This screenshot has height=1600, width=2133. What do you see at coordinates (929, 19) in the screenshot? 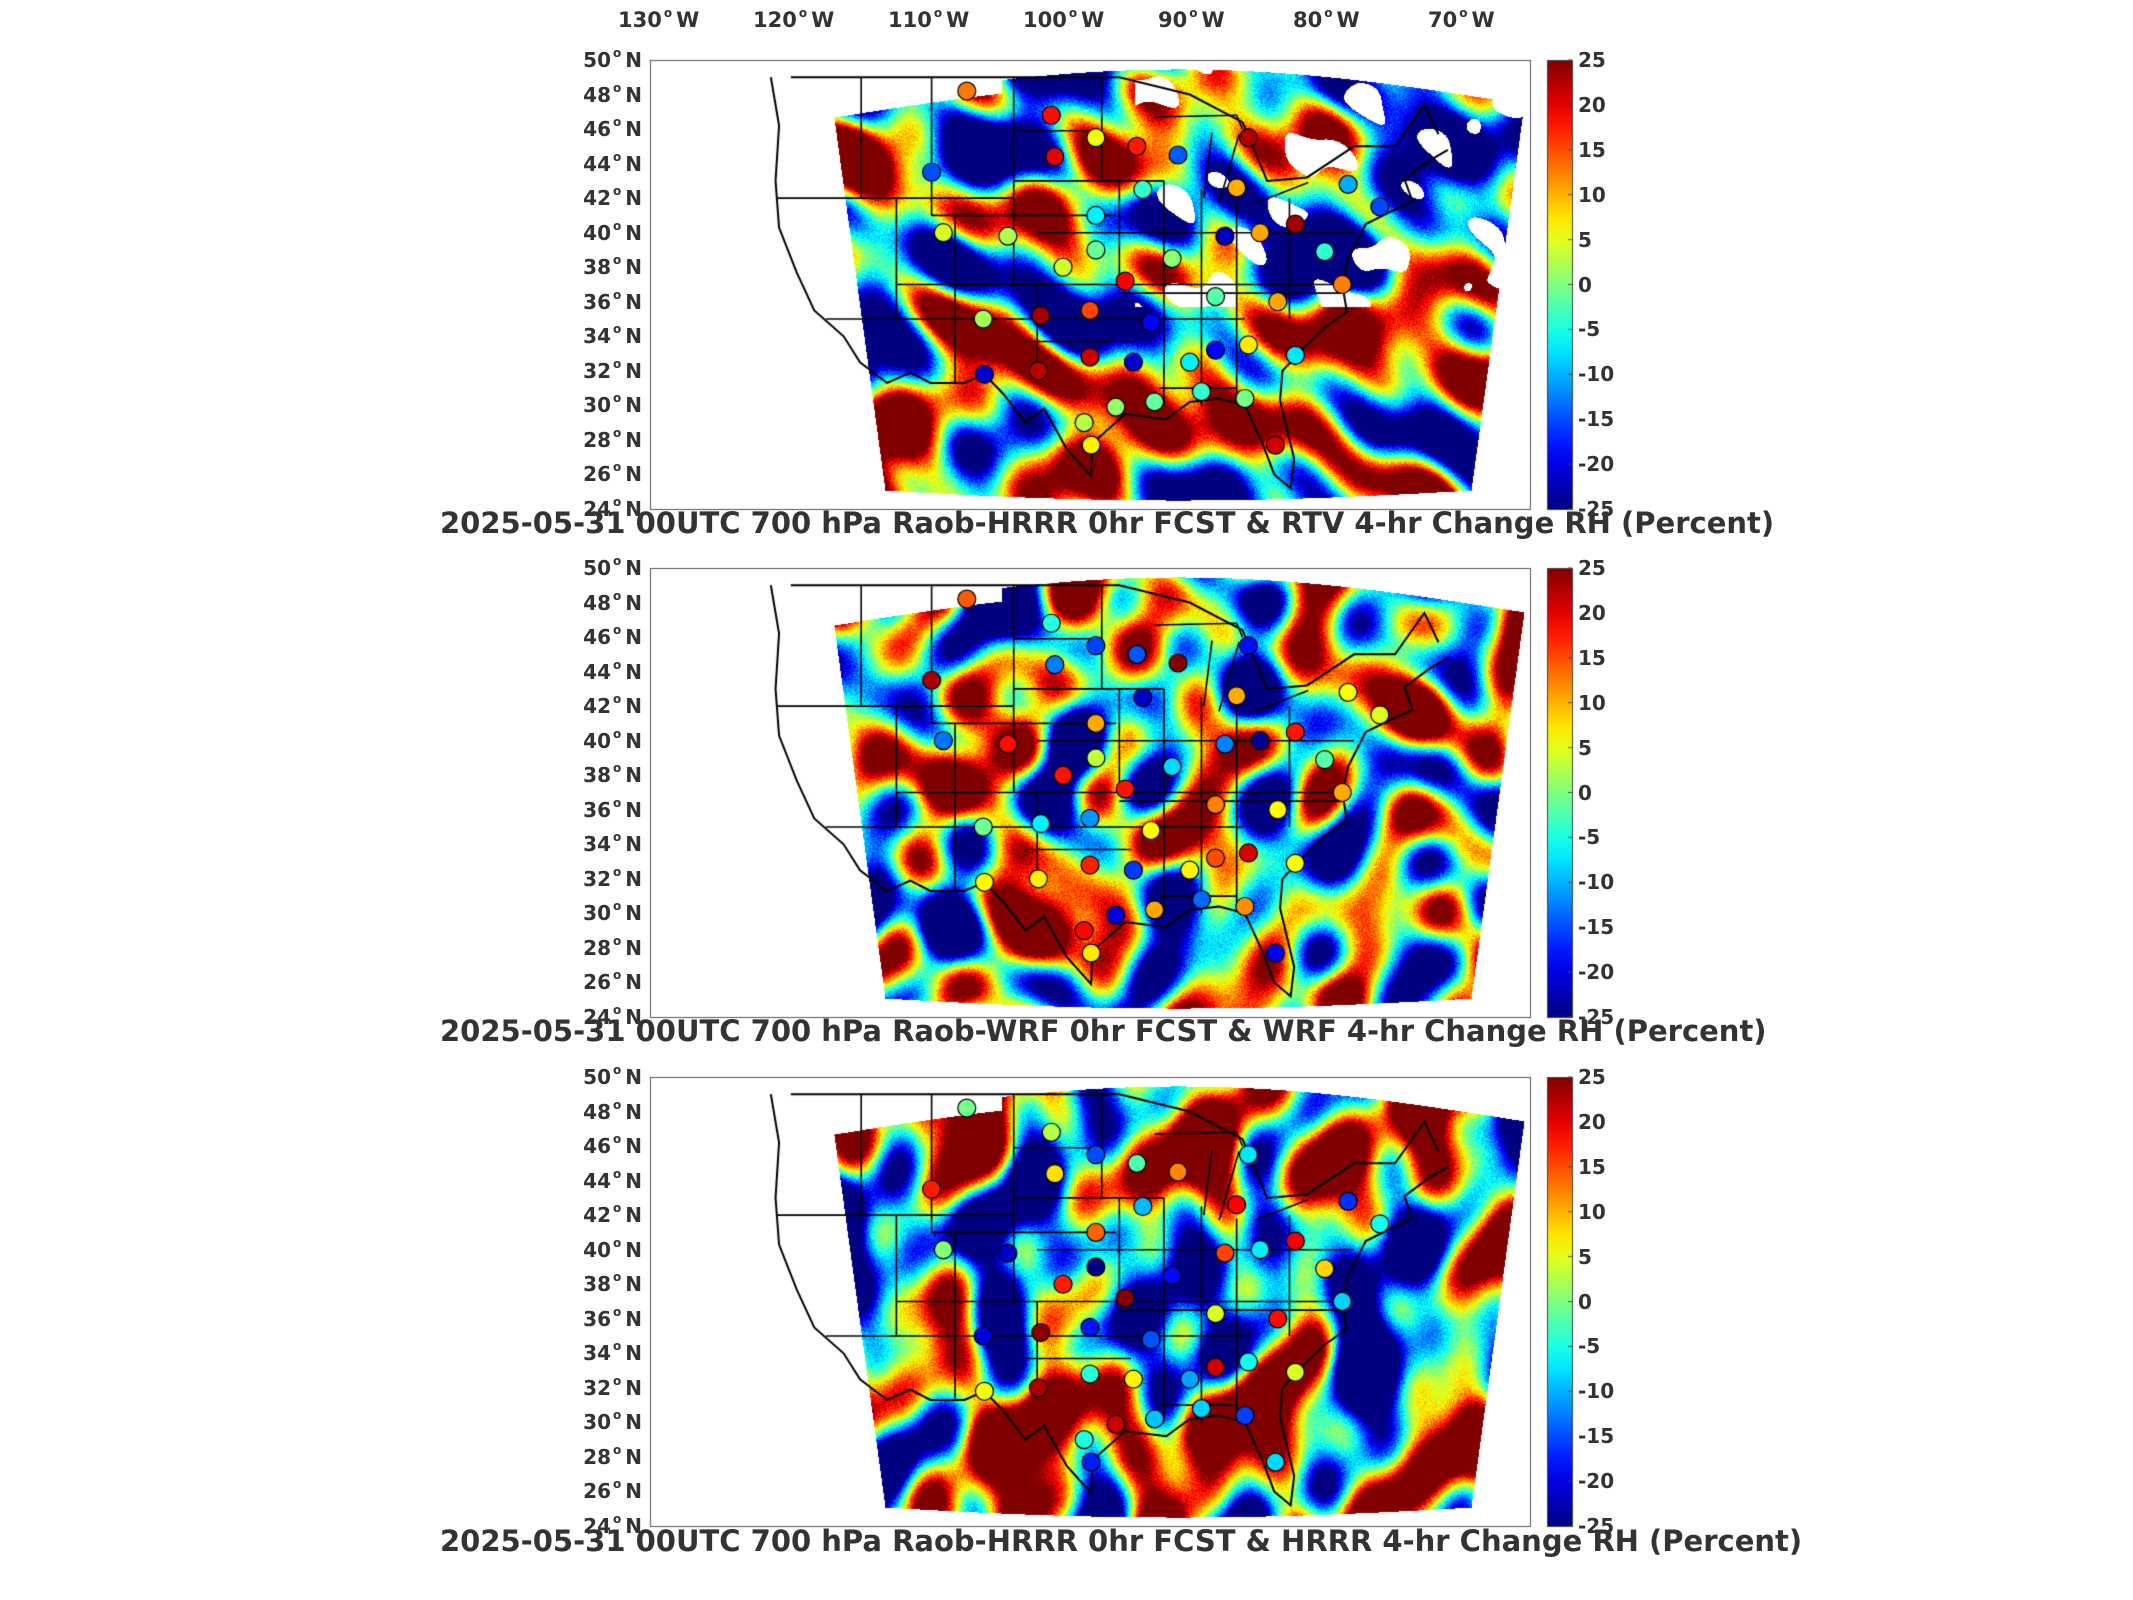
I see `longitude-label: 110 o W` at bounding box center [929, 19].